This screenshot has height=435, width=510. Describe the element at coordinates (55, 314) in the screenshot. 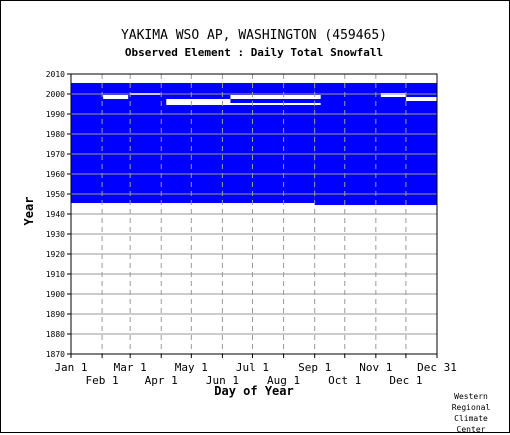

I see `y-tick-label: 1890` at that location.